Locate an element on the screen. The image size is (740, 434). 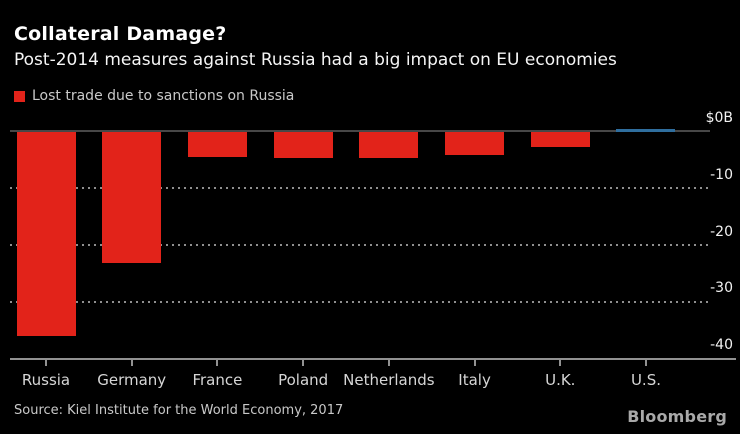
x-axis-line is located at coordinates (373, 358).